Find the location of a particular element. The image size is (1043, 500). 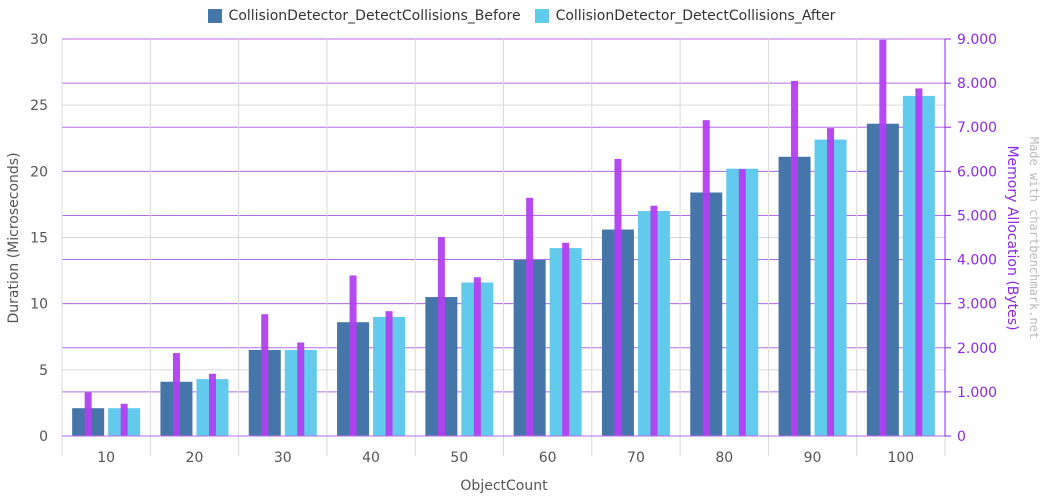

x-tick-label: 90 is located at coordinates (813, 458).